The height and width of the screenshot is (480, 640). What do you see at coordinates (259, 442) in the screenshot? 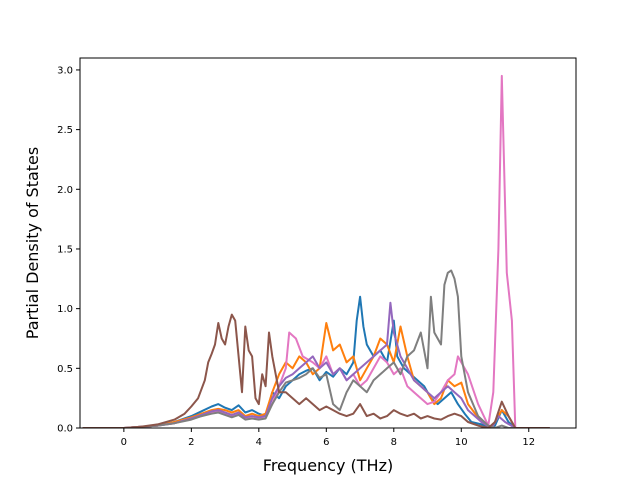
I see `x-tick-label: 4` at bounding box center [259, 442].